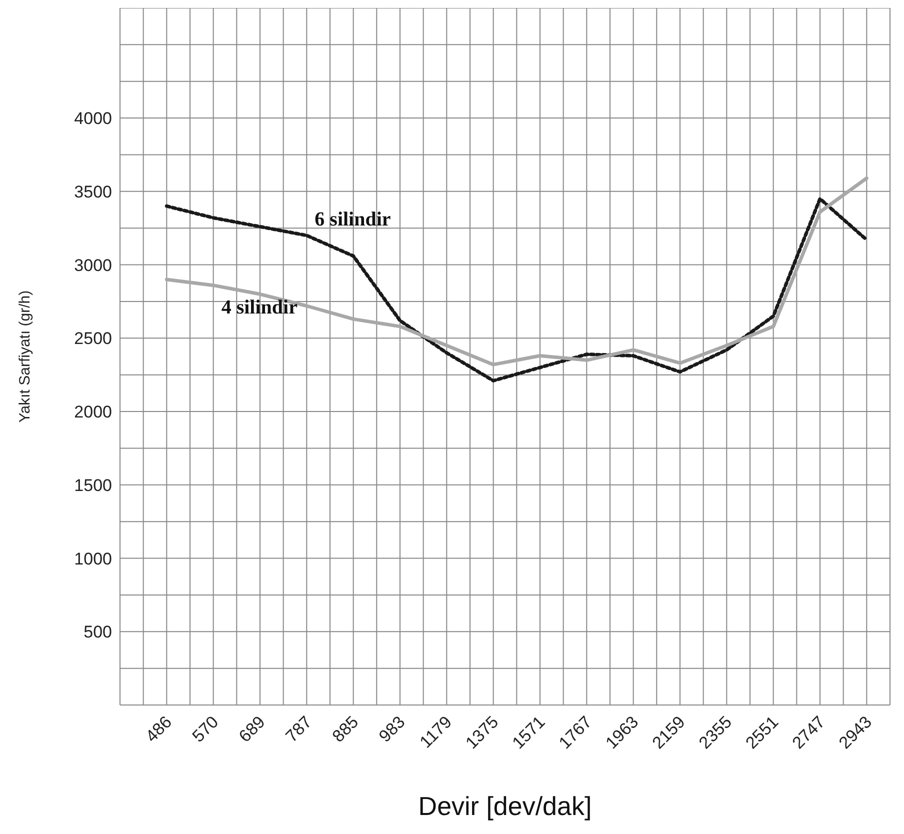  Describe the element at coordinates (93, 192) in the screenshot. I see `y-tick-label: 3500` at that location.